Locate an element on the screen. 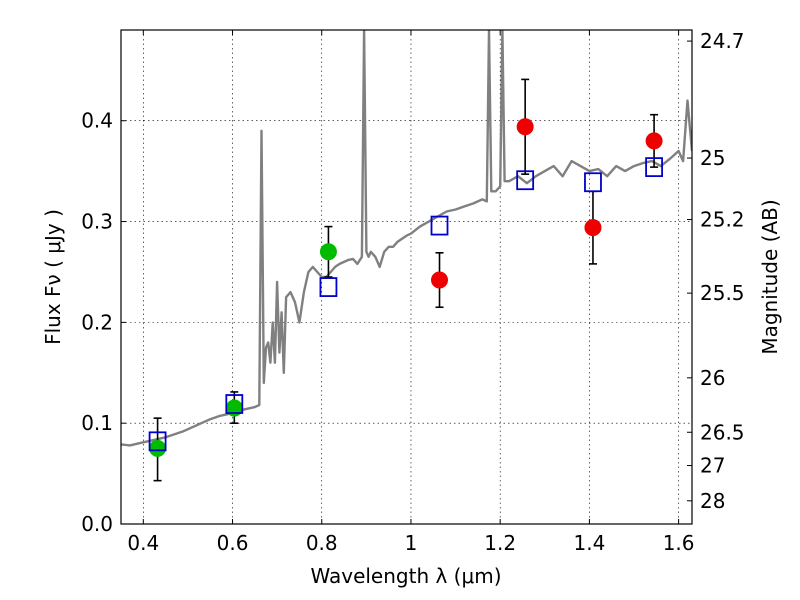  y2-tick-label: 28 is located at coordinates (712, 501).